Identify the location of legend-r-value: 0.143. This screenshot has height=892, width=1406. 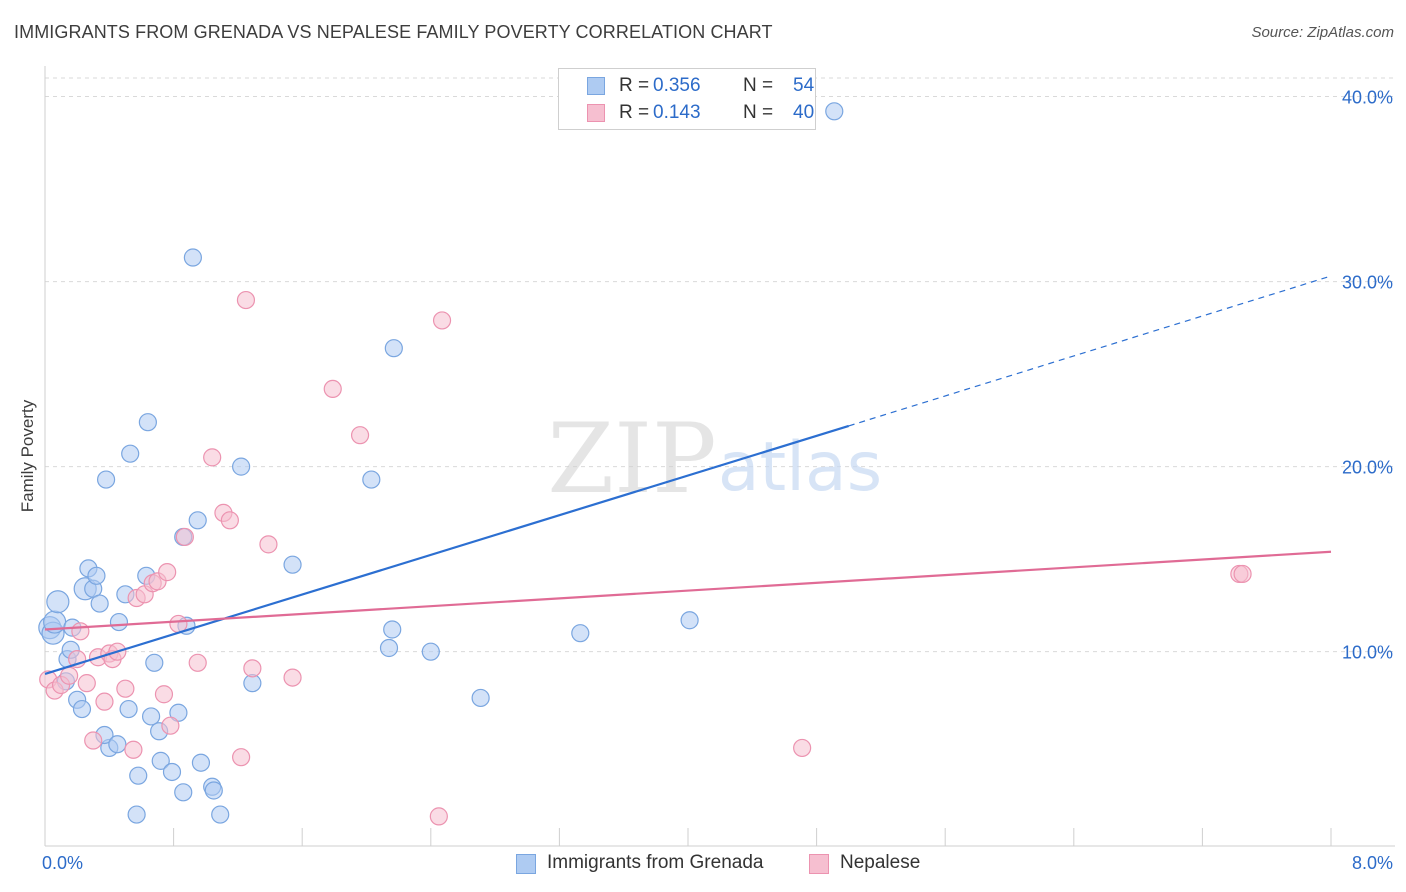
(677, 112).